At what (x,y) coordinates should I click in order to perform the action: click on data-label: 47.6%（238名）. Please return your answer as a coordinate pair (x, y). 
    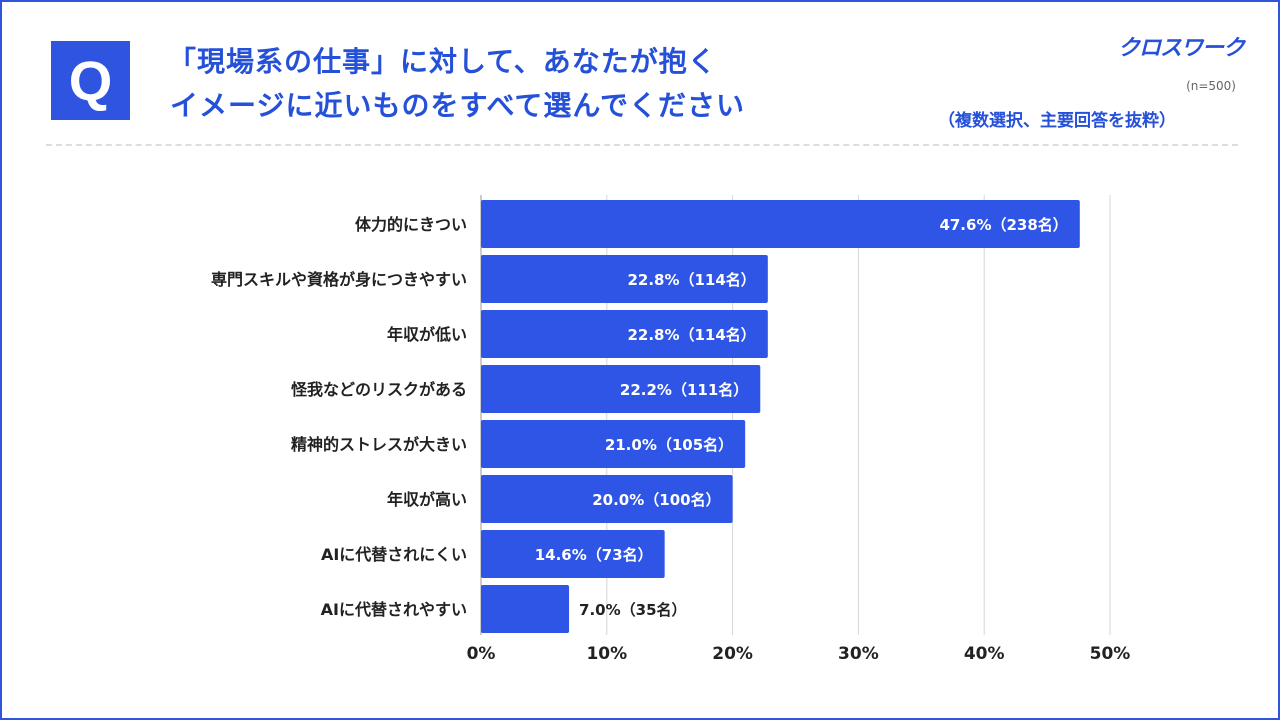
    Looking at the image, I should click on (1003, 225).